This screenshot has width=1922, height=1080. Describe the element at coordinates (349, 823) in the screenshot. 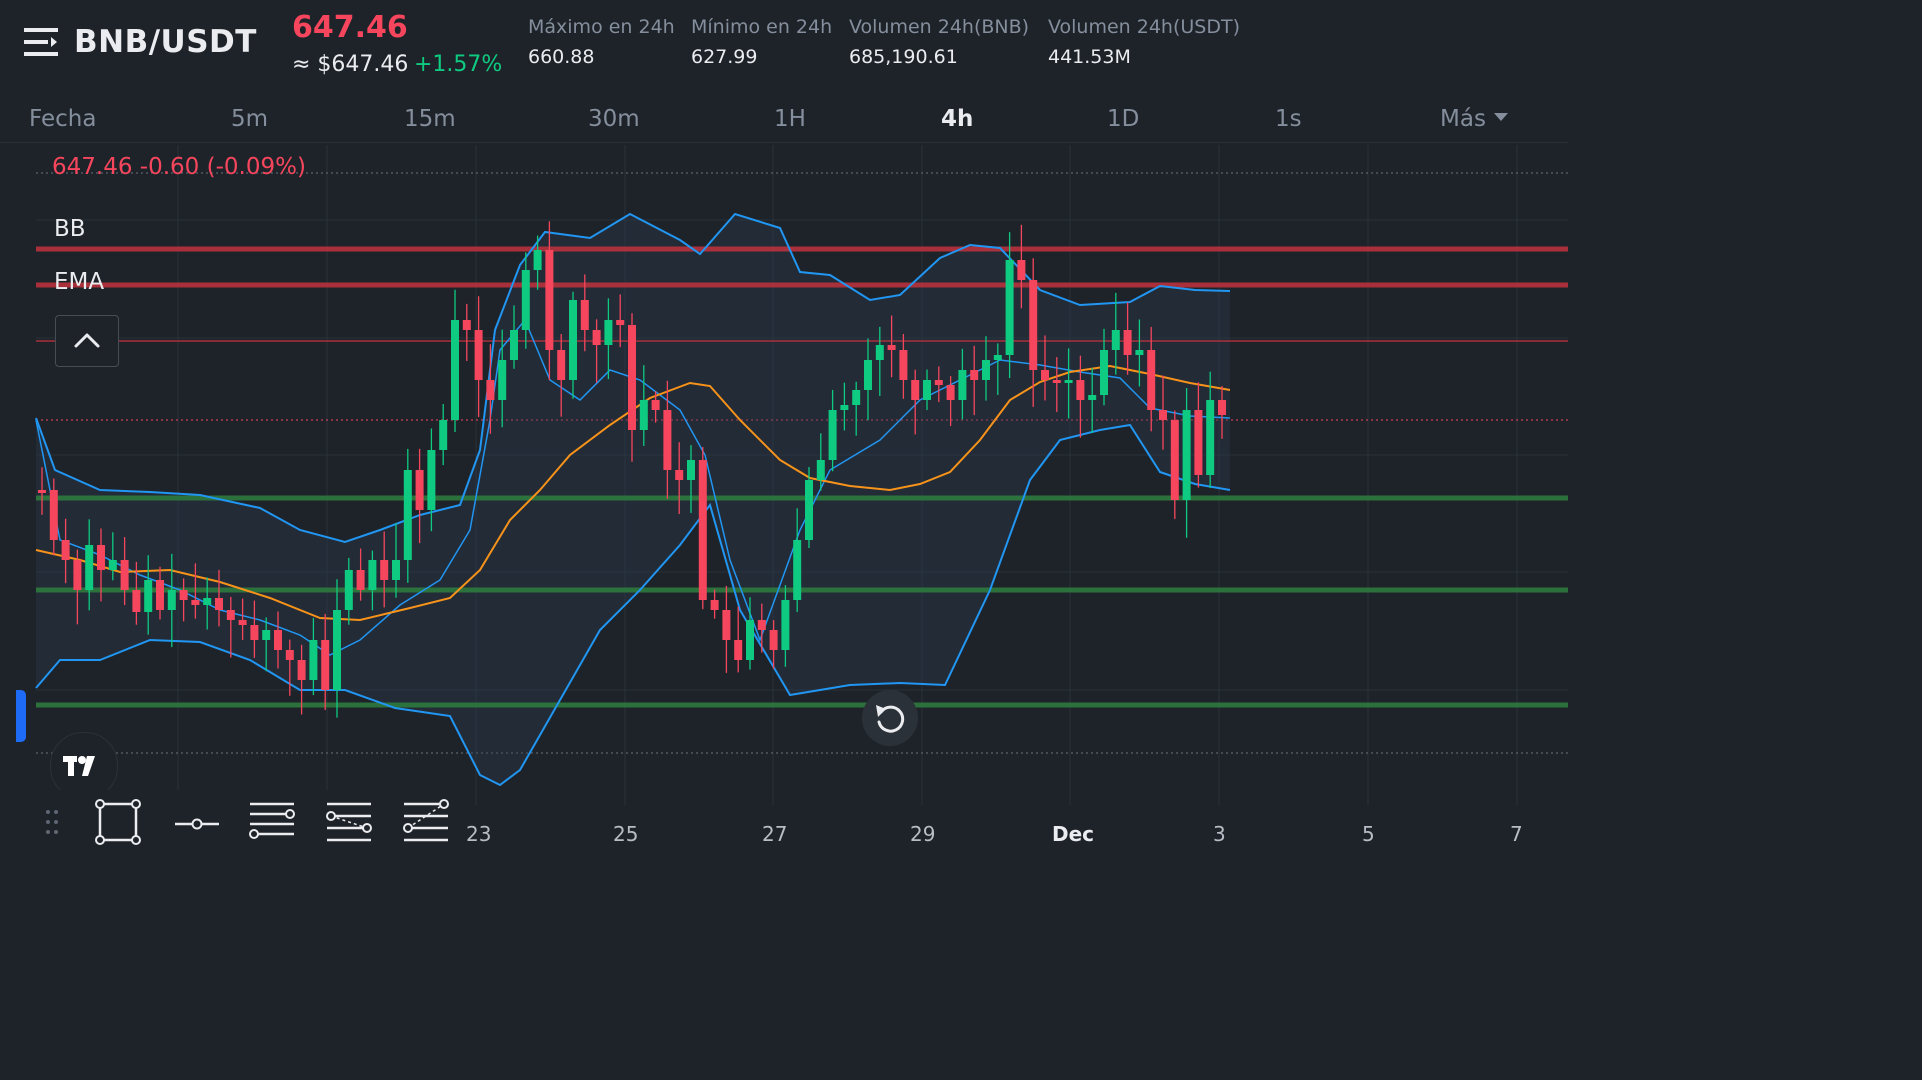

I see `fib-retracement-tool-icon` at that location.